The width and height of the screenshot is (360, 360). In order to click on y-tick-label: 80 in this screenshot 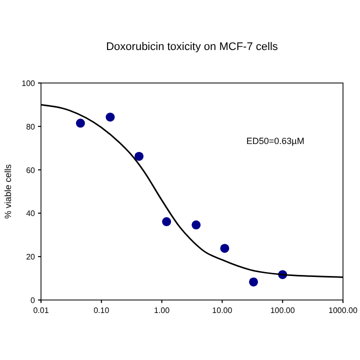, I will do `click(31, 127)`.